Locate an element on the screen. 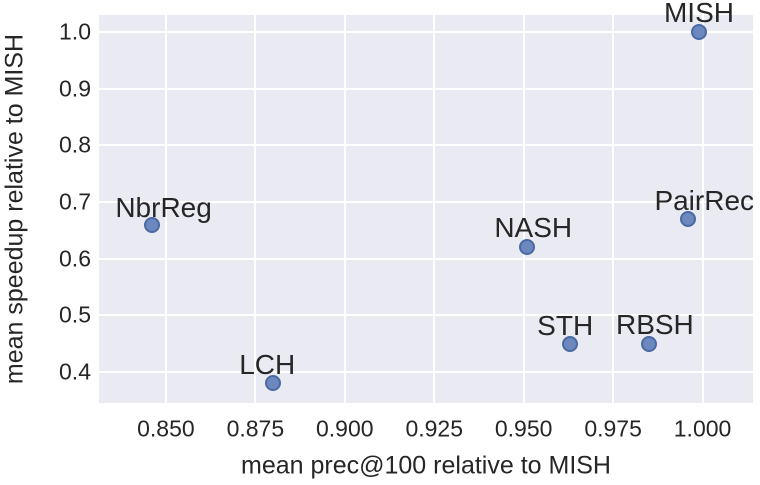 The width and height of the screenshot is (760, 485). x-axis-label: mean prec@100 relative to MISH is located at coordinates (426, 465).